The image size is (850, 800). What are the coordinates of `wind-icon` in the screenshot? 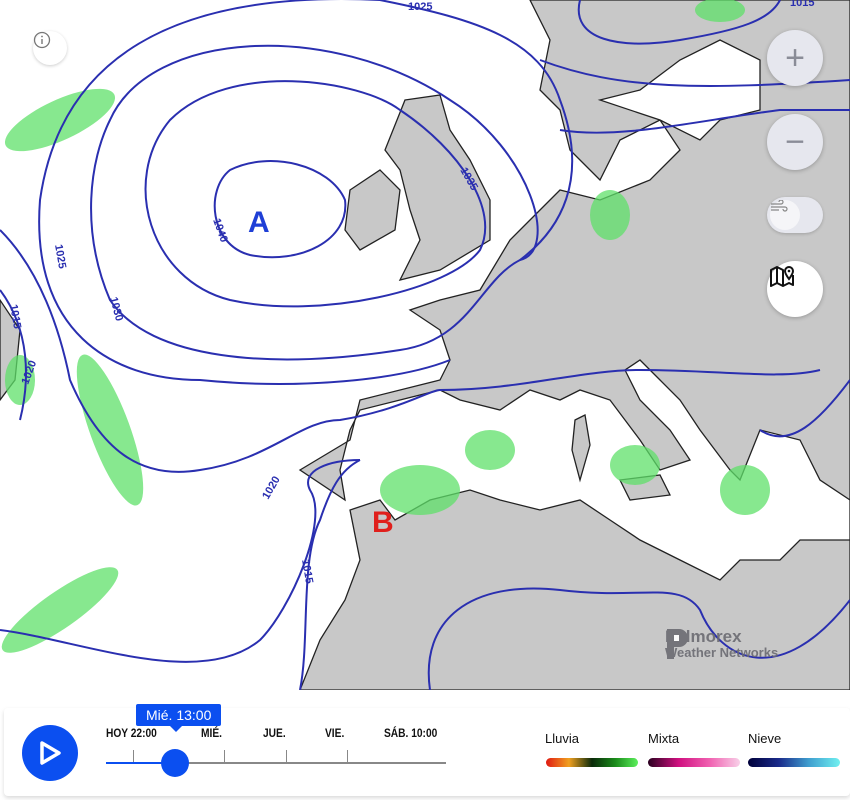 It's located at (779, 206).